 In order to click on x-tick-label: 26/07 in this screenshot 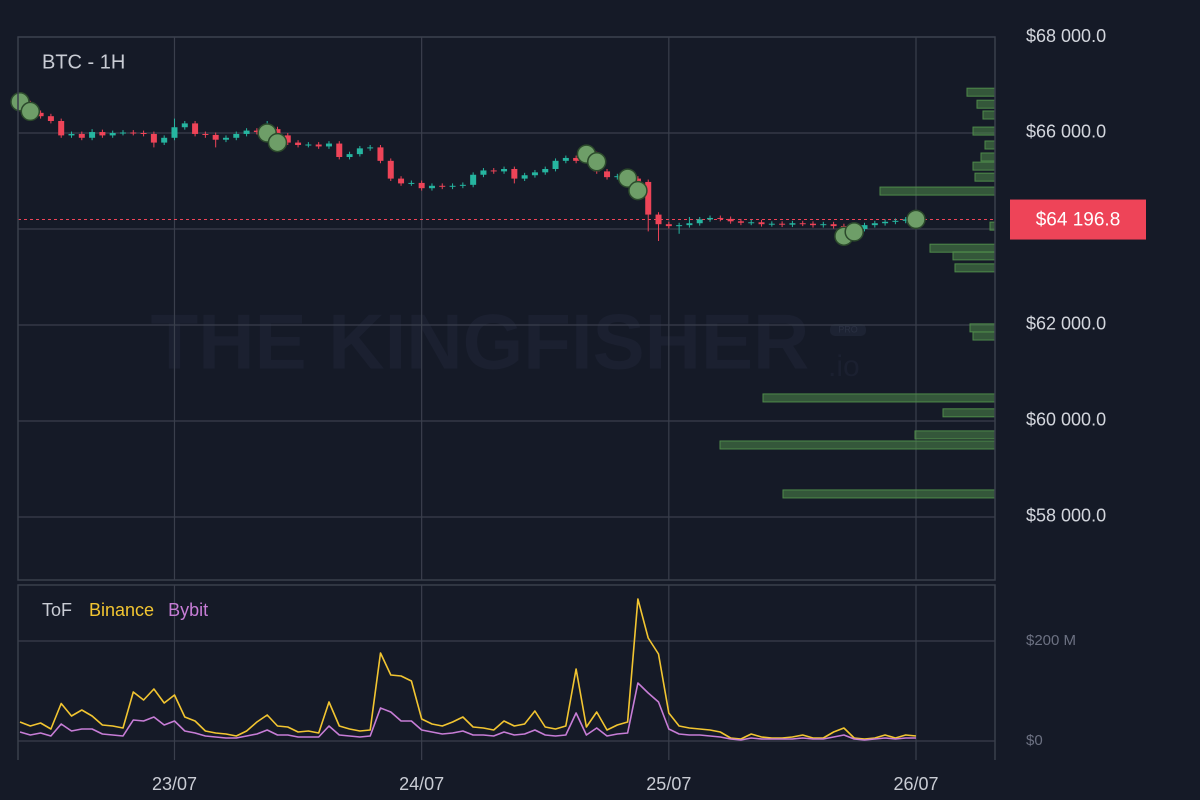, I will do `click(915, 784)`.